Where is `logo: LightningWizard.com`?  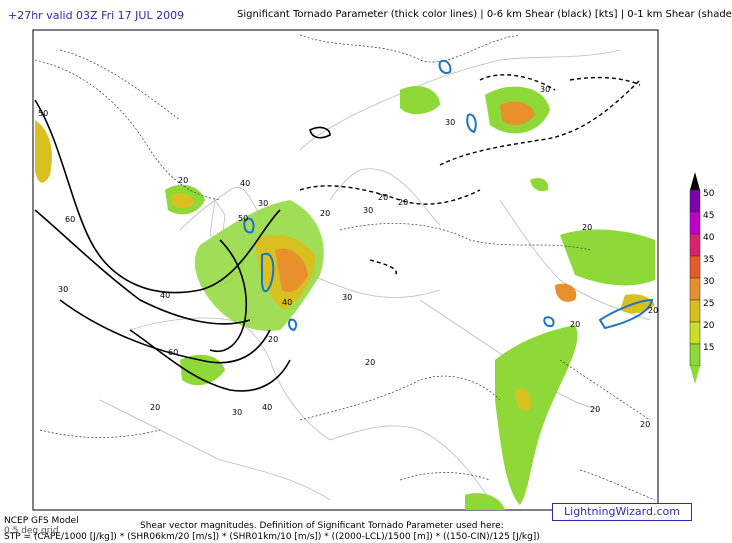 logo: LightningWizard.com is located at coordinates (622, 512).